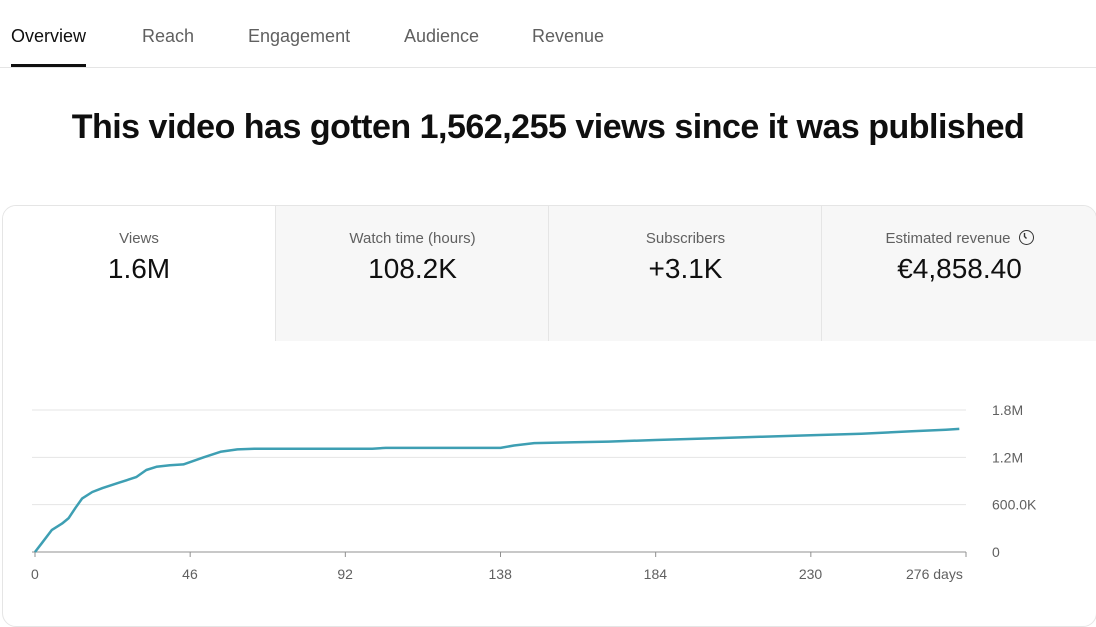  I want to click on x-tick-label: 184, so click(656, 574).